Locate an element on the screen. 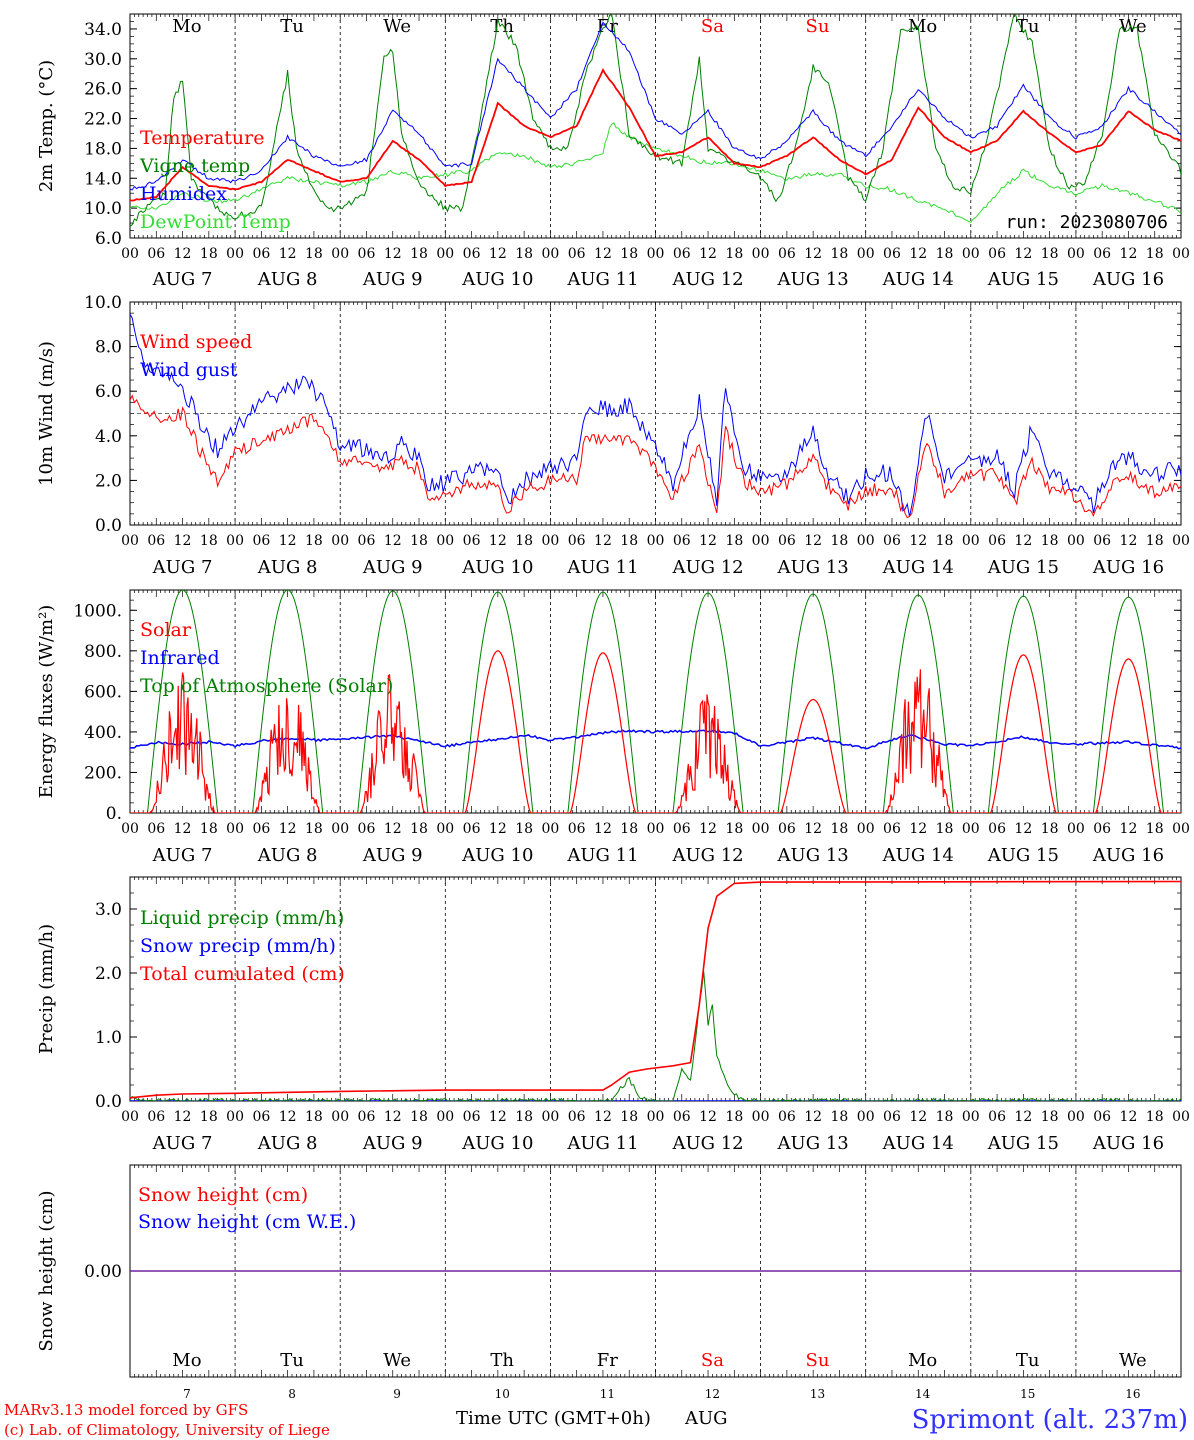 The image size is (1194, 1440). footer-model-line: MARv3.13 model forced by GFS is located at coordinates (126, 1410).